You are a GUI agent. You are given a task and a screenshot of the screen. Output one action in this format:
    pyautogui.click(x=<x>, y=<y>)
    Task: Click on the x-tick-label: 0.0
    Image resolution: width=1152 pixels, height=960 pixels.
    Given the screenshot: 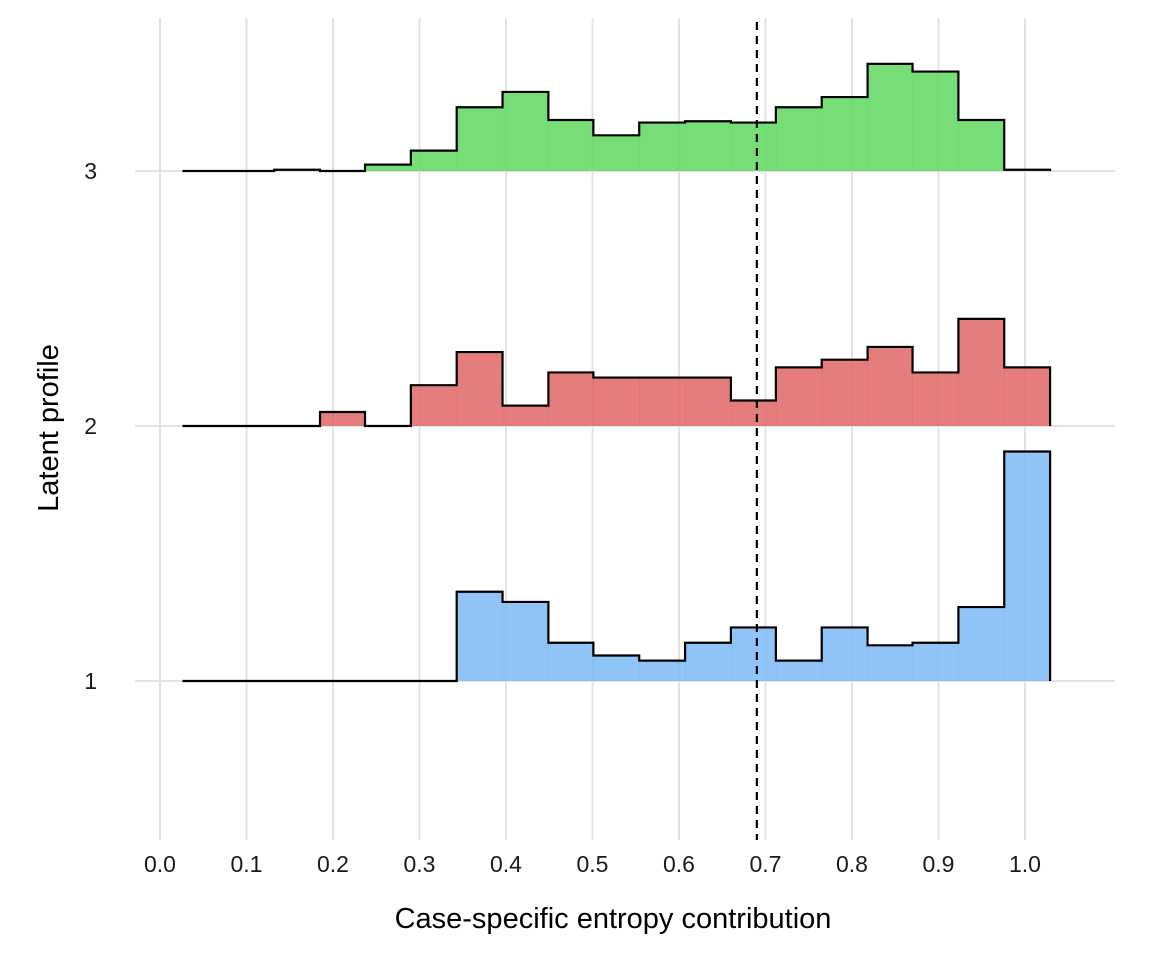 What is the action you would take?
    pyautogui.click(x=160, y=864)
    